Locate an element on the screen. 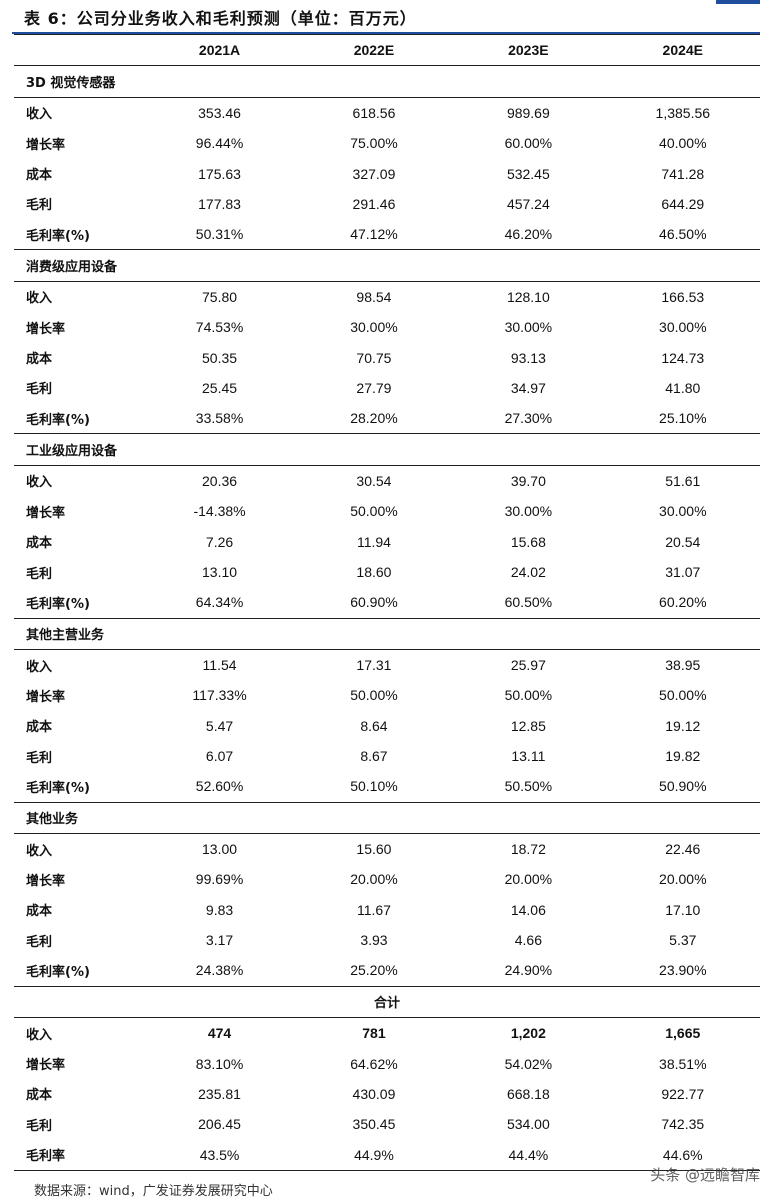  value-cell: 50.00% is located at coordinates (528, 695).